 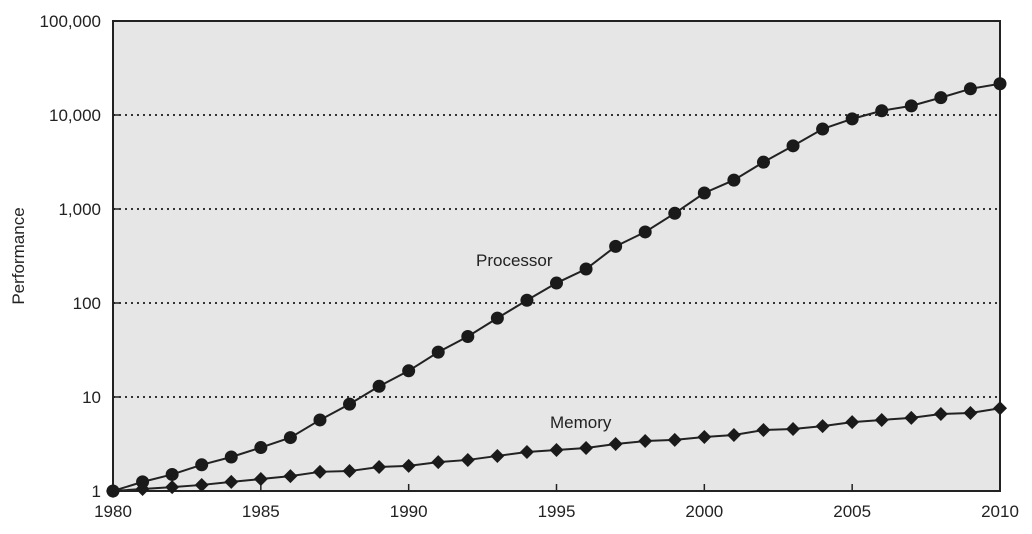 I want to click on x-tick-label: 2005, so click(x=852, y=511).